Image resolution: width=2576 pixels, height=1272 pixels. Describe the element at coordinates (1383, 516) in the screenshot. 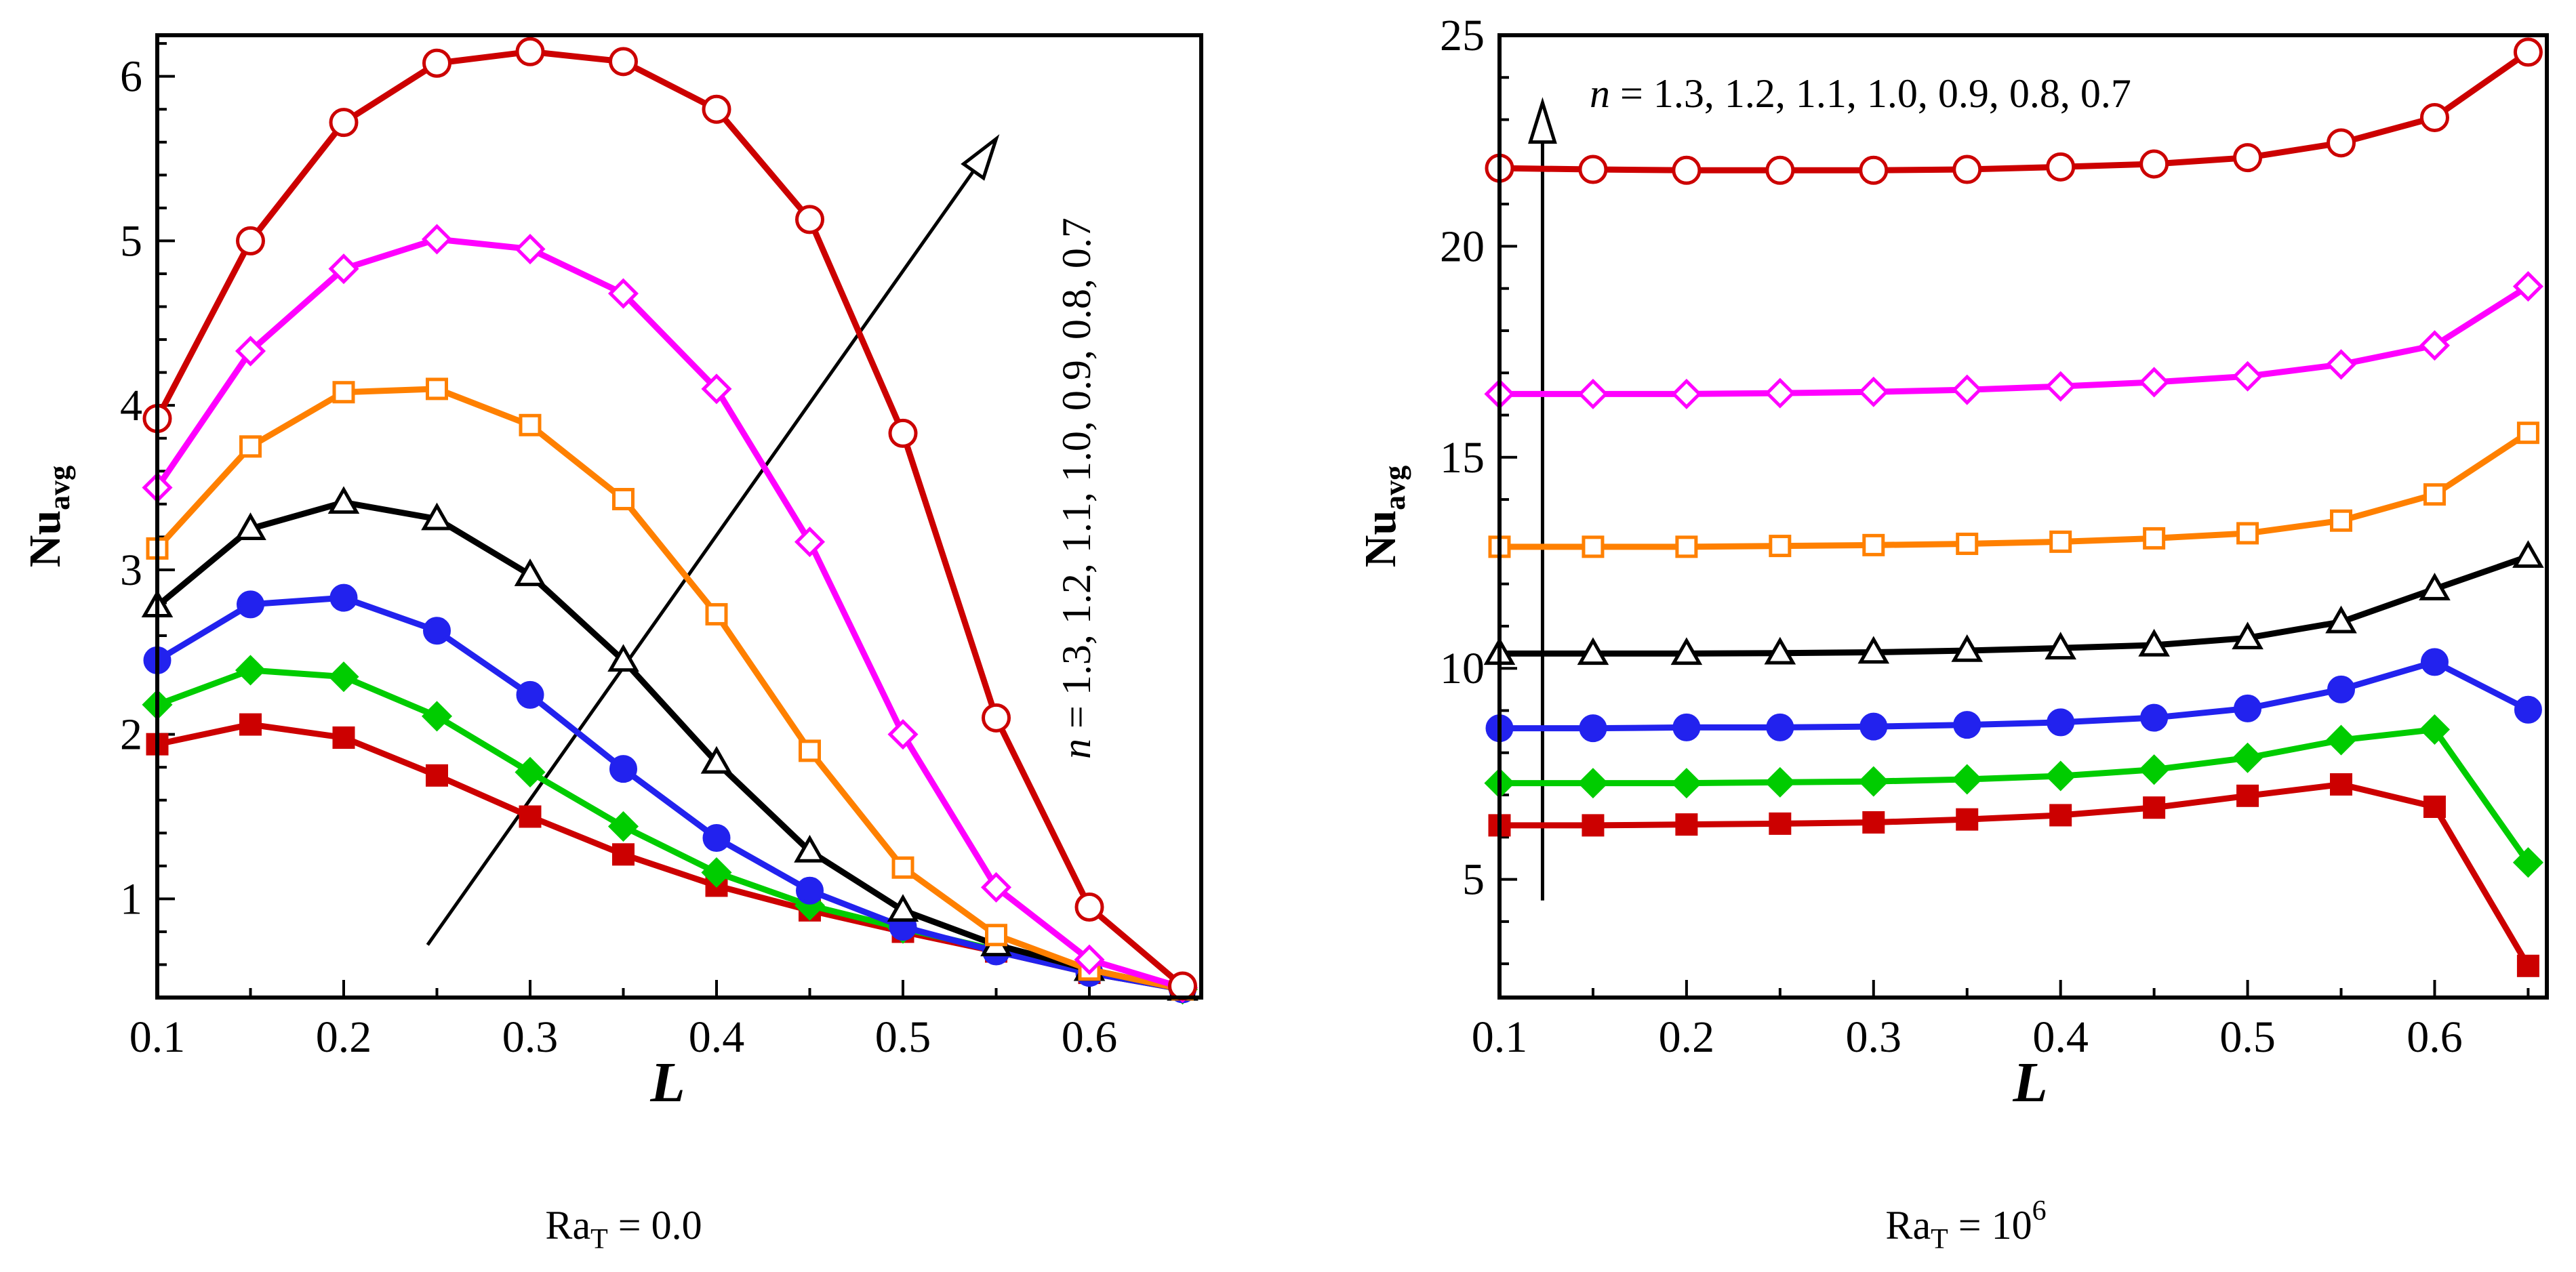

I see `y-axis-label-right: Nuavg` at that location.